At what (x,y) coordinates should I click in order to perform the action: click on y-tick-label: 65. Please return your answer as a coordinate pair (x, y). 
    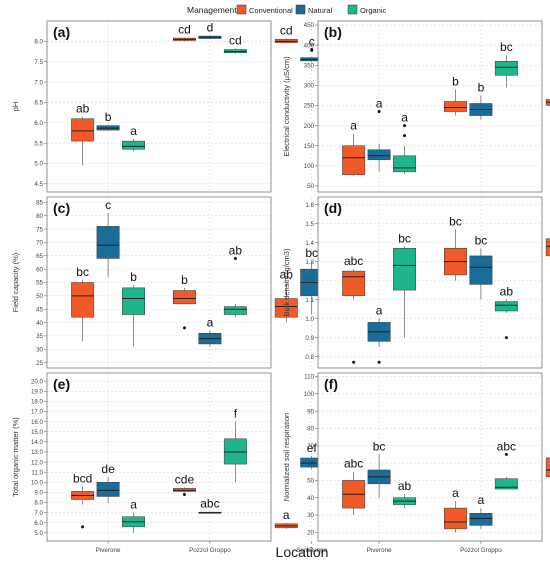
    Looking at the image, I should click on (39, 256).